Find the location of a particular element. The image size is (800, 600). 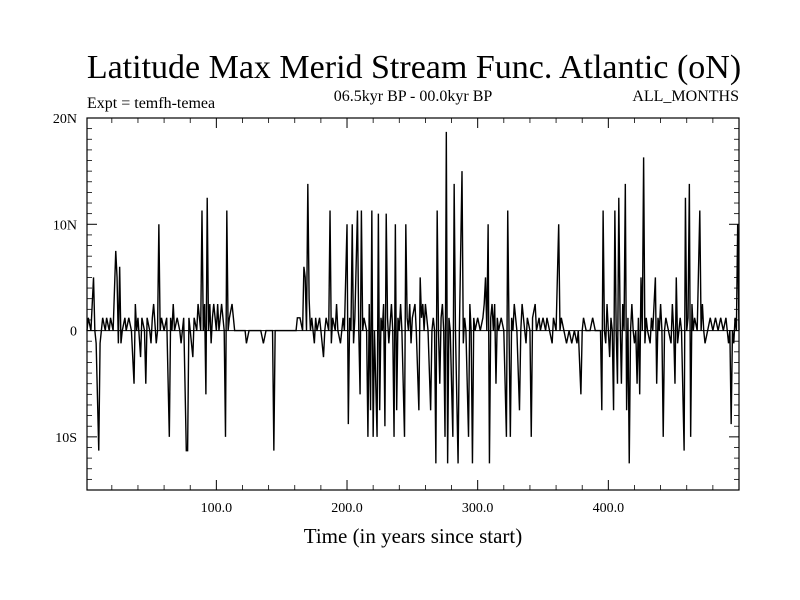

x-tick-label: 300.0 is located at coordinates (478, 508).